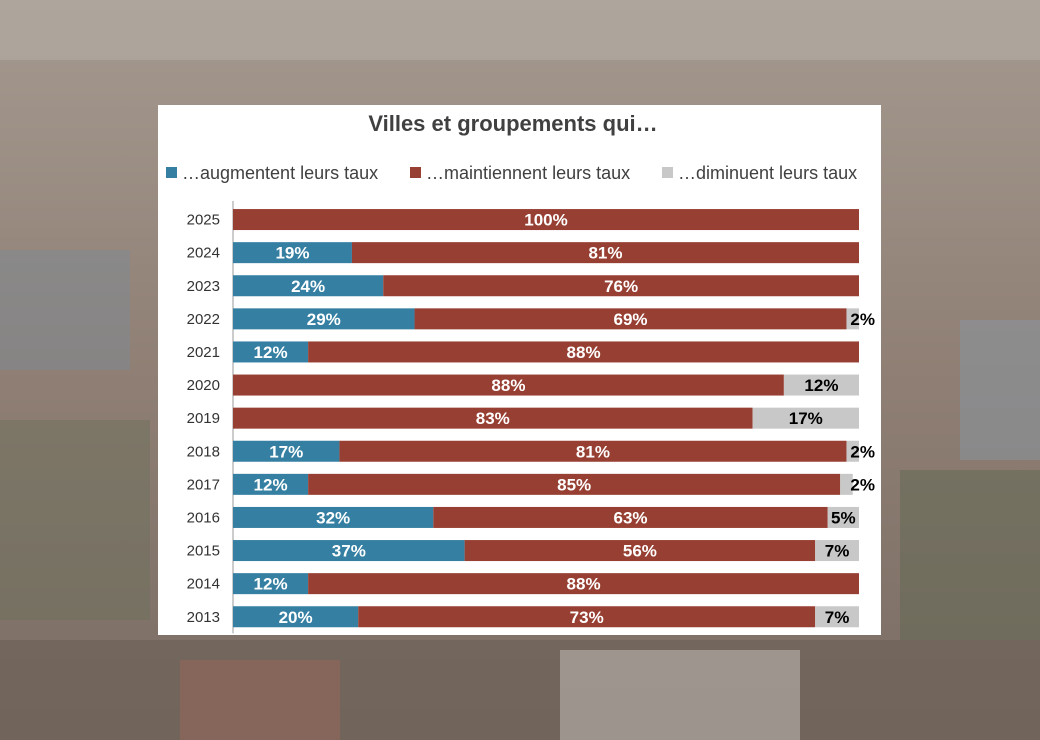 The image size is (1040, 740). Describe the element at coordinates (203, 517) in the screenshot. I see `y-tick-label: 2016` at that location.